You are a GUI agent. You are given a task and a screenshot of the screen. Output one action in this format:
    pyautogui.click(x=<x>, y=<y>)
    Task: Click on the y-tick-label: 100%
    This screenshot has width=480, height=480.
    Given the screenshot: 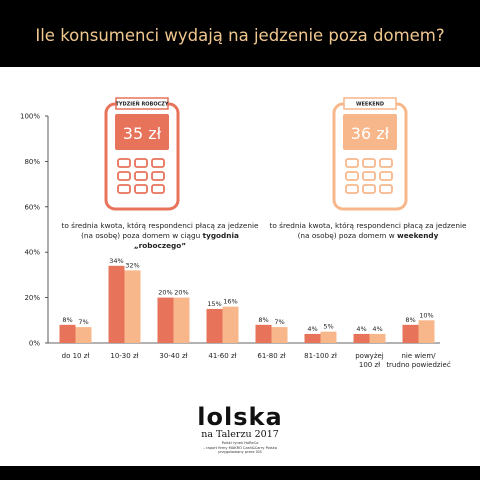 What is the action you would take?
    pyautogui.click(x=30, y=117)
    